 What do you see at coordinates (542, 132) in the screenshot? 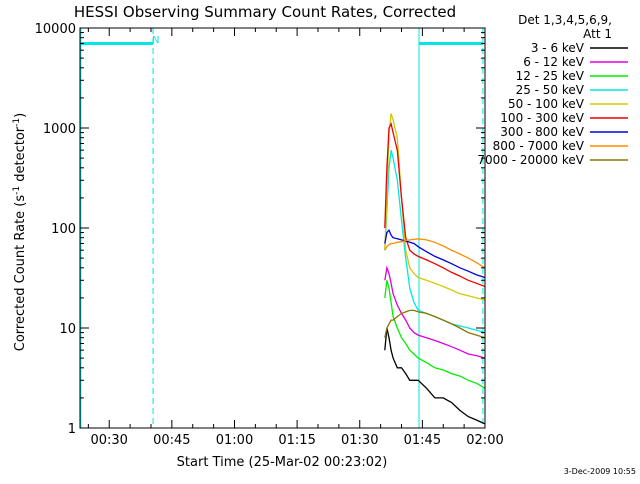
I see `legend-label-6: 300 - 800 keV` at bounding box center [542, 132].